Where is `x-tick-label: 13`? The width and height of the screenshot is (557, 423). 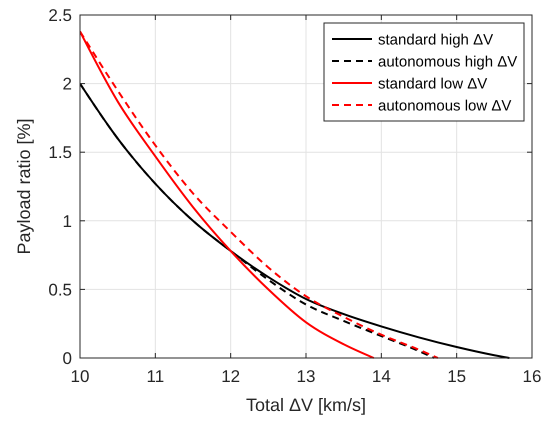
x-tick-label: 13 is located at coordinates (306, 376).